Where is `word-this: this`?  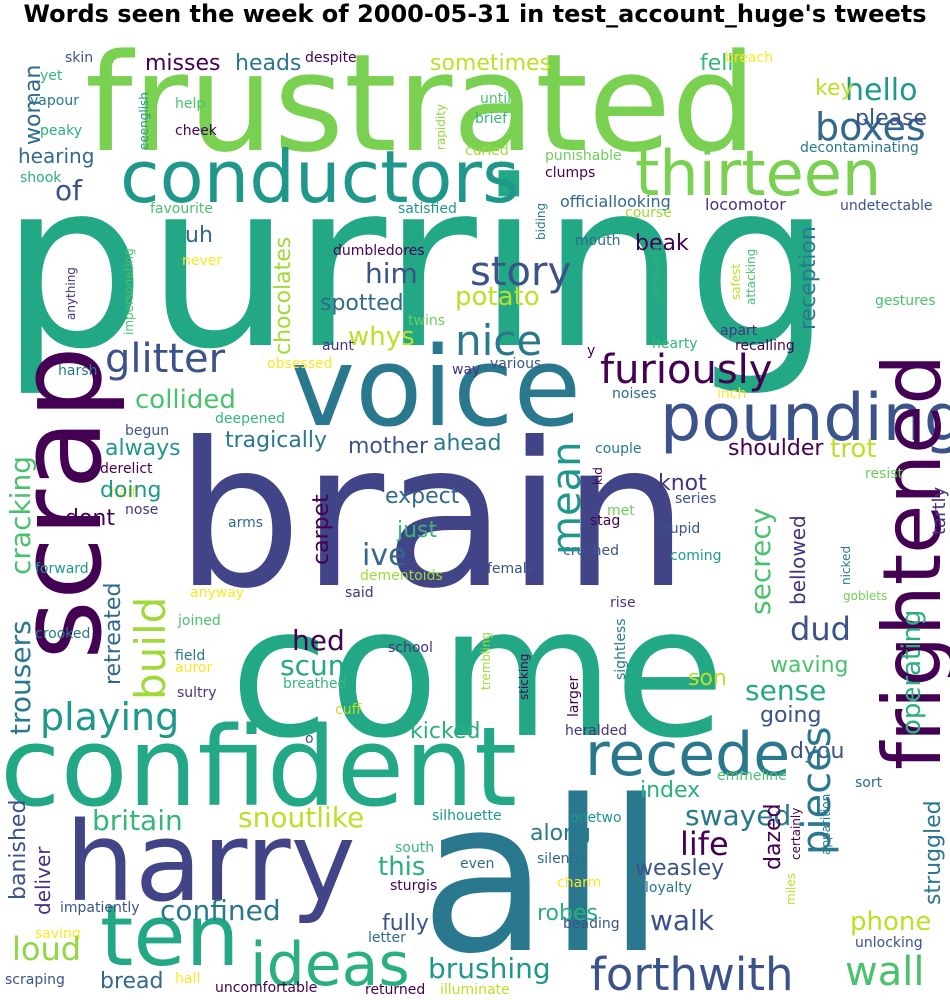 word-this: this is located at coordinates (401, 867).